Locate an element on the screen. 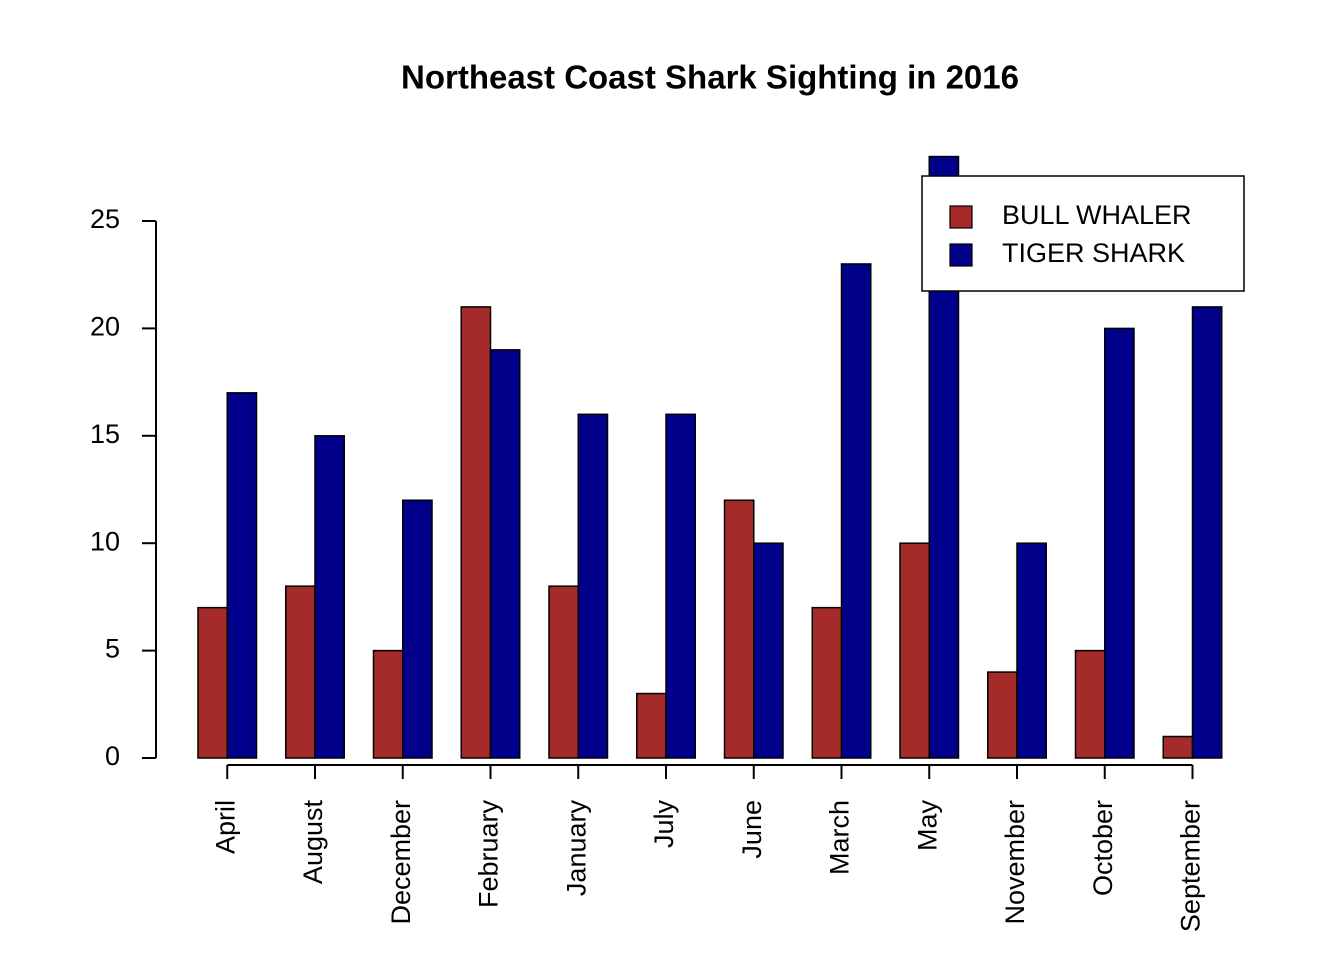 Image resolution: width=1344 pixels, height=960 pixels. x-tick-label: December is located at coordinates (401, 862).